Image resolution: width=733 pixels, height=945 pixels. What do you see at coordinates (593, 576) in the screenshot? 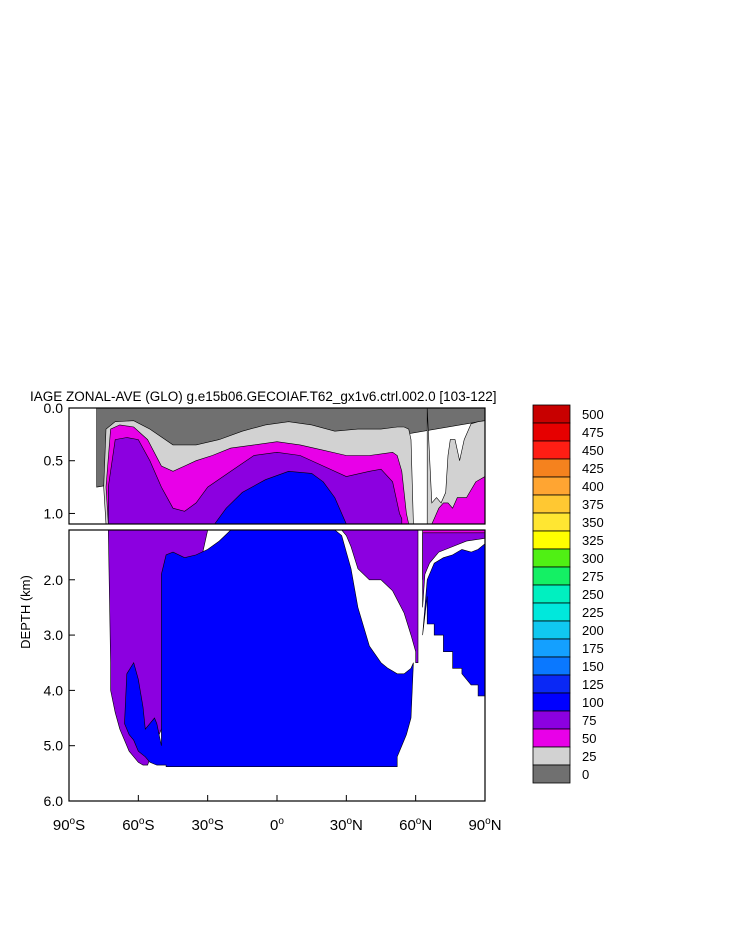
I see `colorbar-label-9: 275` at bounding box center [593, 576].